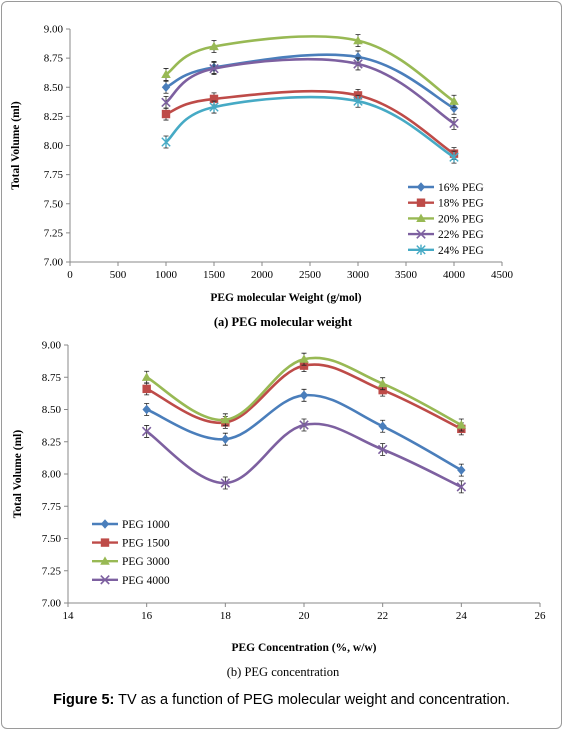 This screenshot has width=563, height=730. What do you see at coordinates (146, 562) in the screenshot?
I see `legend-label: PEG 3000` at bounding box center [146, 562].